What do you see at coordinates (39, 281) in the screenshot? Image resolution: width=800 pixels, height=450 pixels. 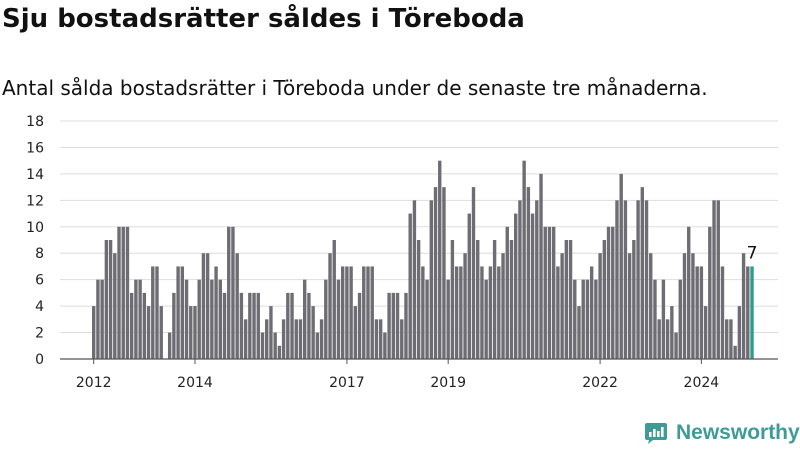 I see `y-tick-label: 6` at bounding box center [39, 281].